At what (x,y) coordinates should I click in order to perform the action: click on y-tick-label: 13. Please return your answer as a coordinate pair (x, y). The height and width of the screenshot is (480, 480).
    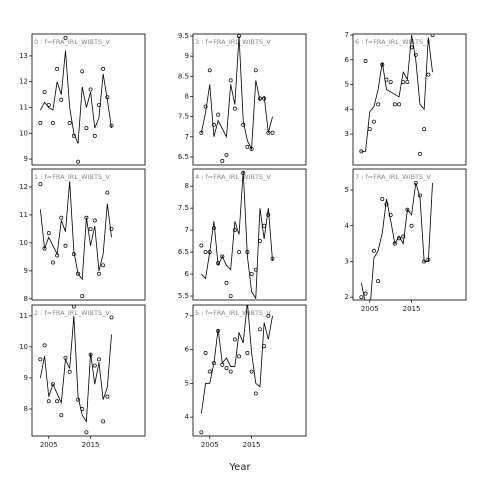
    Looking at the image, I should click on (23, 56).